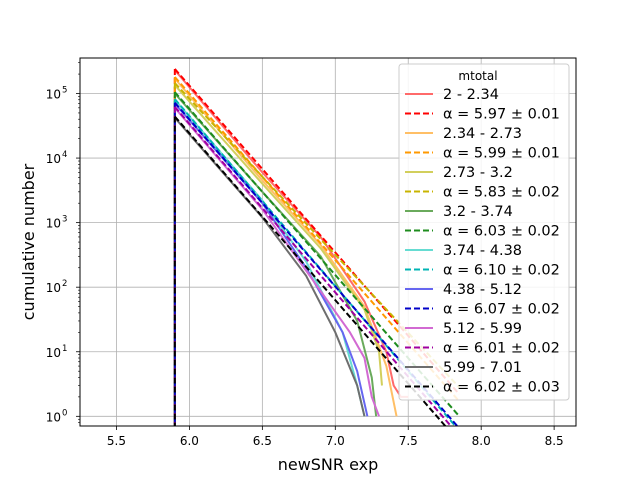 This screenshot has width=640, height=480. I want to click on y-tick-exponent: 5, so click(64, 91).